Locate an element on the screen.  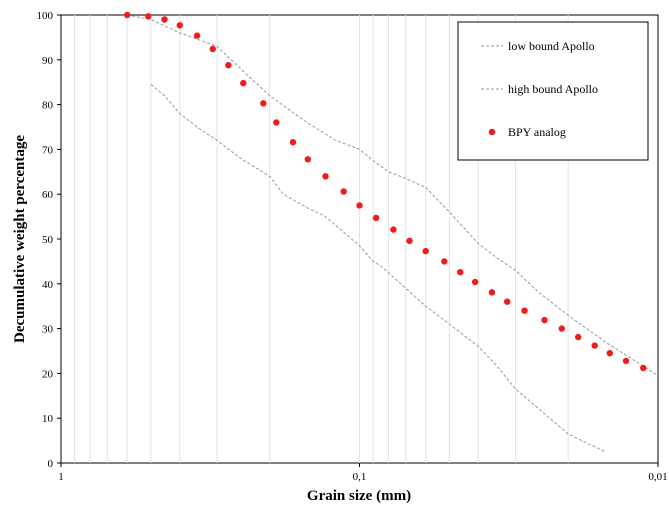
y-tick-label: 70 is located at coordinates (48, 150).